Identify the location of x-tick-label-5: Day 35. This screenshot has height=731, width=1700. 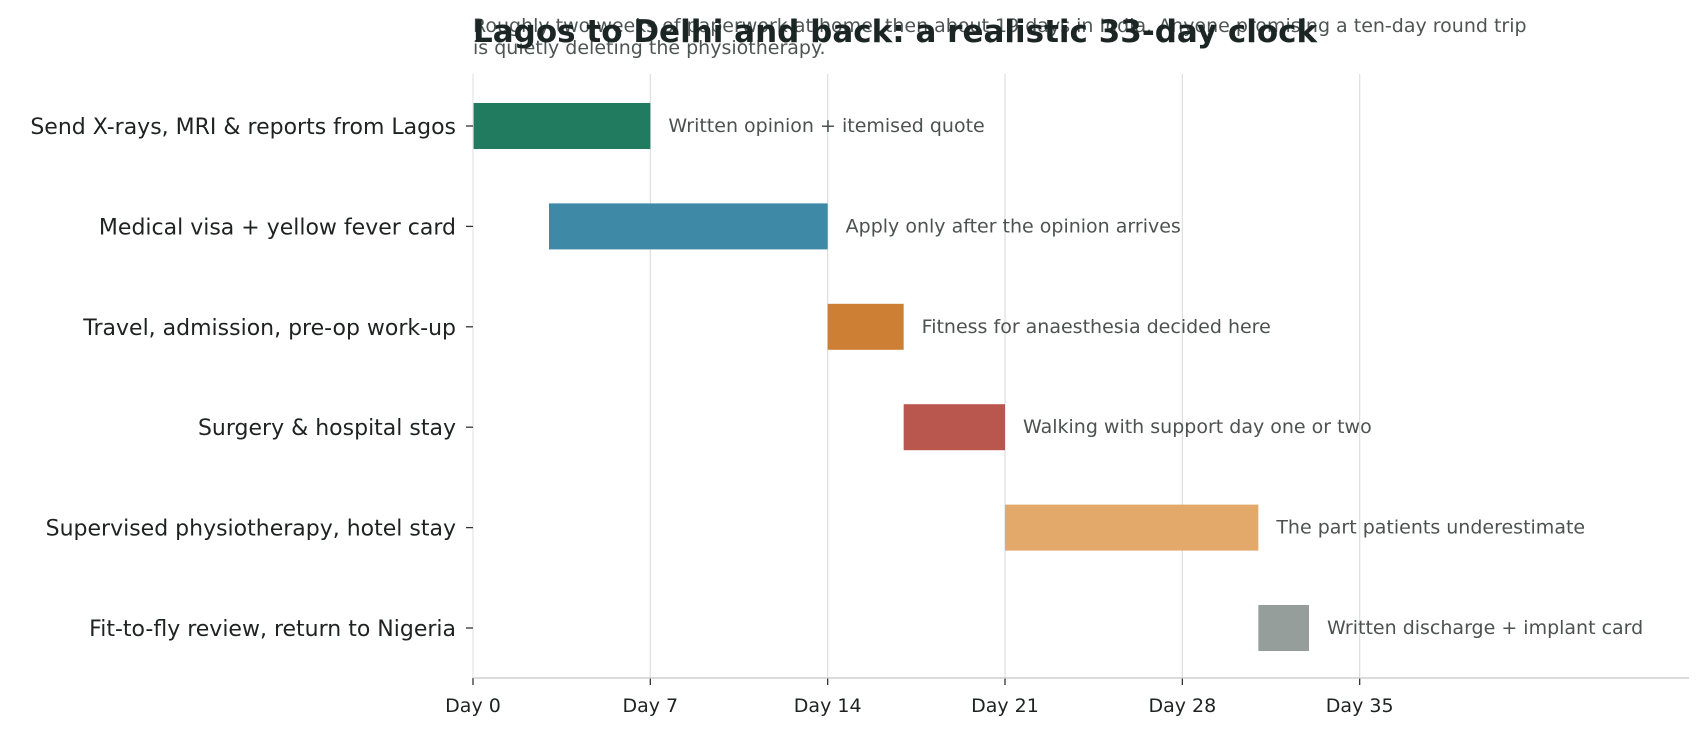
(1360, 706).